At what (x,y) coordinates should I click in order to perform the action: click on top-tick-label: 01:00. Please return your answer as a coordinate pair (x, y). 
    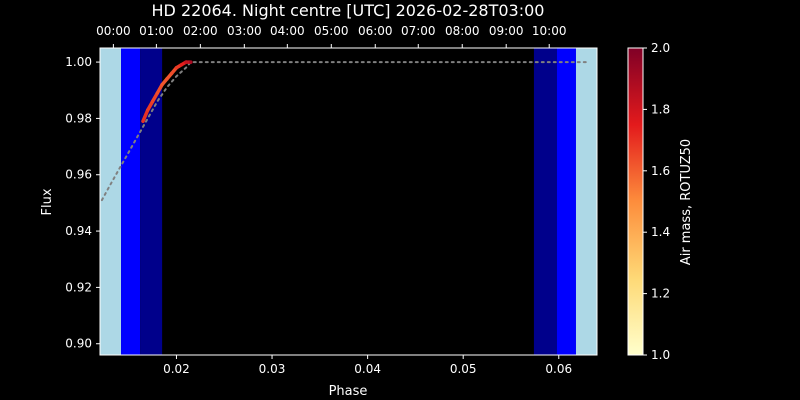
    Looking at the image, I should click on (156, 31).